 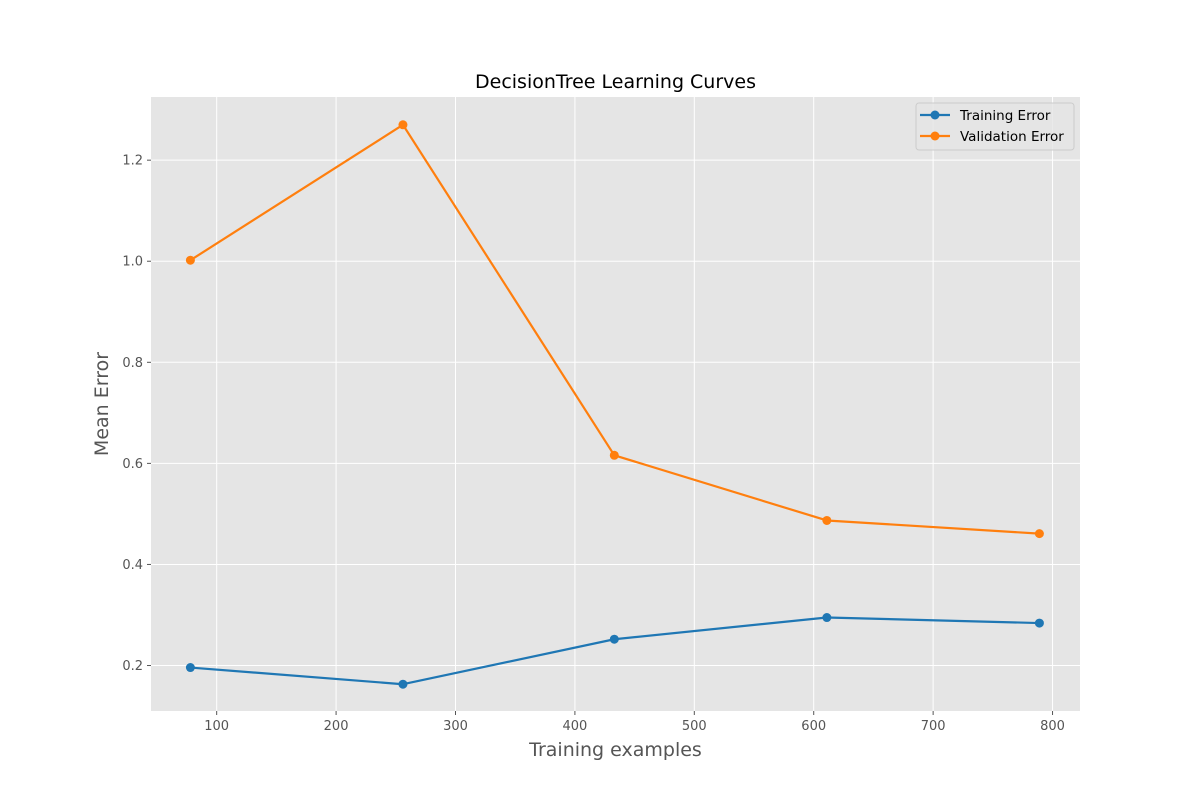 I want to click on x-tick-label: 400, so click(x=574, y=726).